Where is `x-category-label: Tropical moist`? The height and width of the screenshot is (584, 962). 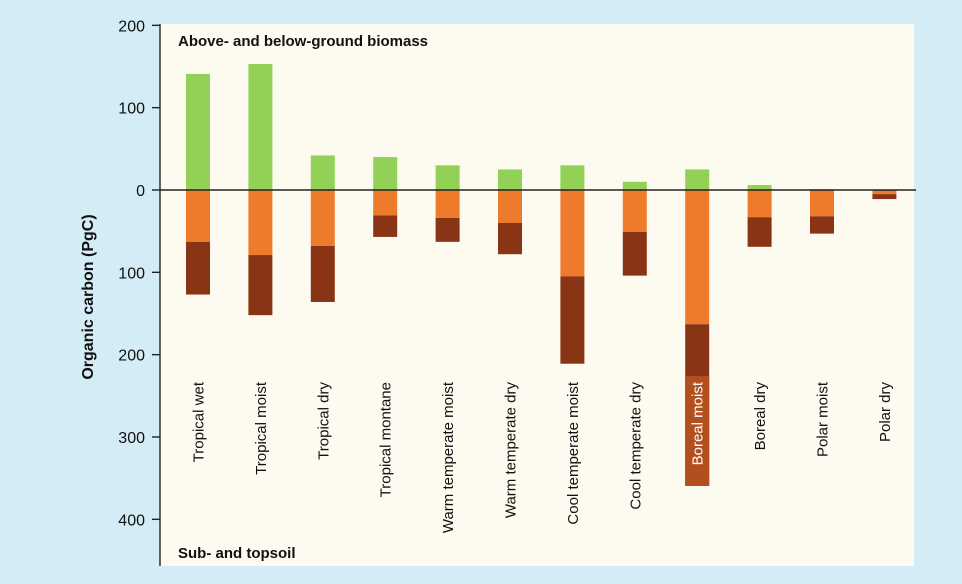 x-category-label: Tropical moist is located at coordinates (261, 428).